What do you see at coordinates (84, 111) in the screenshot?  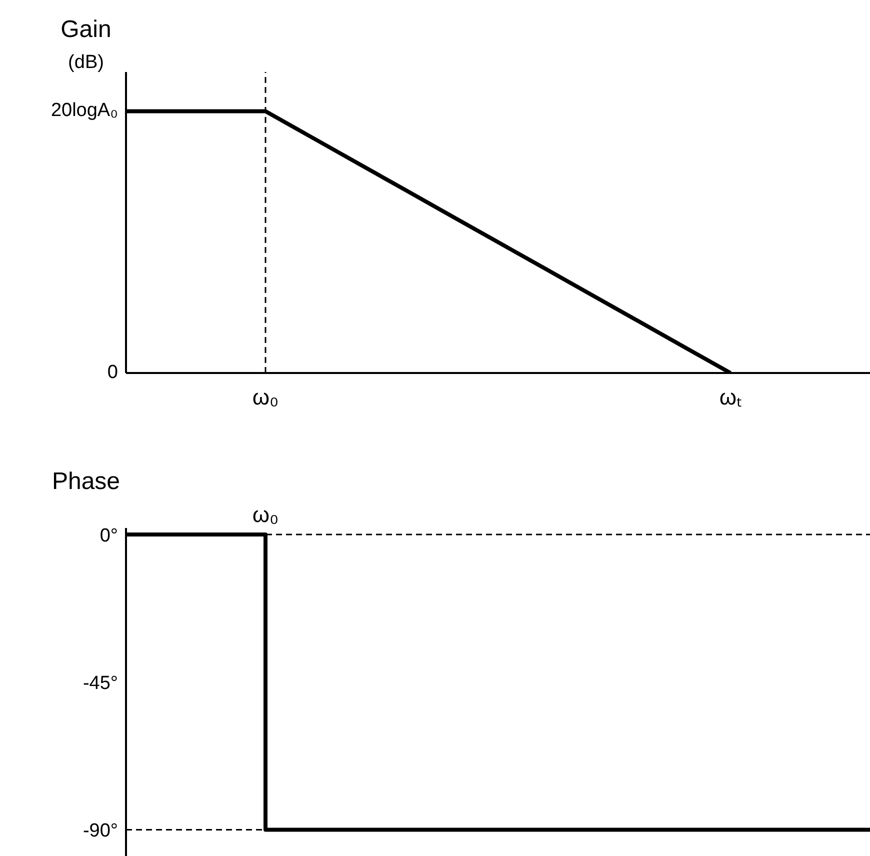 I see `text: 20logA₀` at bounding box center [84, 111].